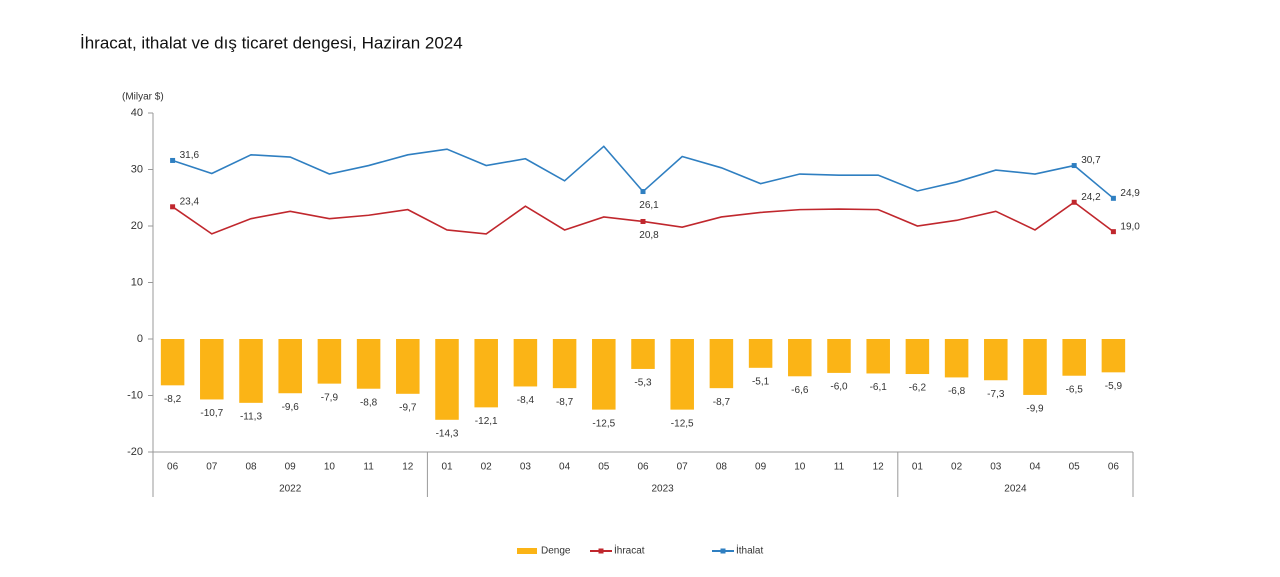  What do you see at coordinates (137, 113) in the screenshot?
I see `y-tick-label: 40` at bounding box center [137, 113].